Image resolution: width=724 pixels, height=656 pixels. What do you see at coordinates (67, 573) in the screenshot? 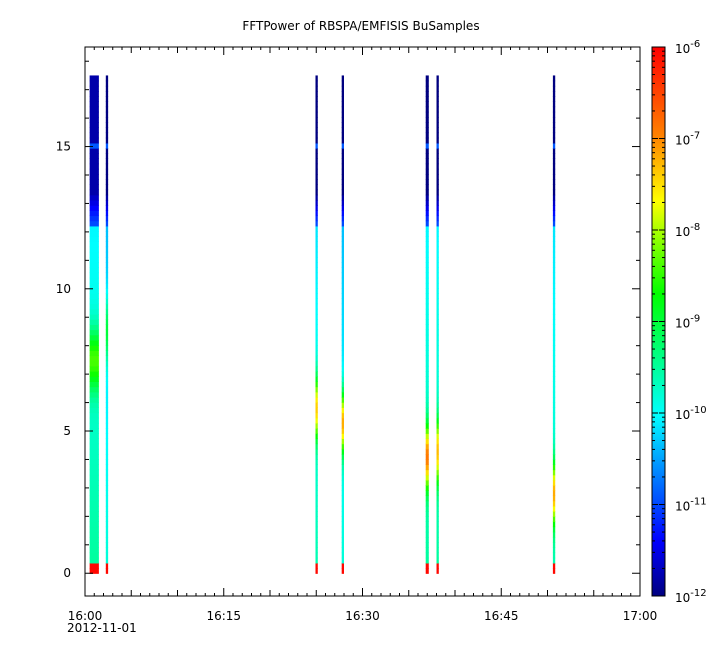
I see `y-tick-label: 0` at bounding box center [67, 573].